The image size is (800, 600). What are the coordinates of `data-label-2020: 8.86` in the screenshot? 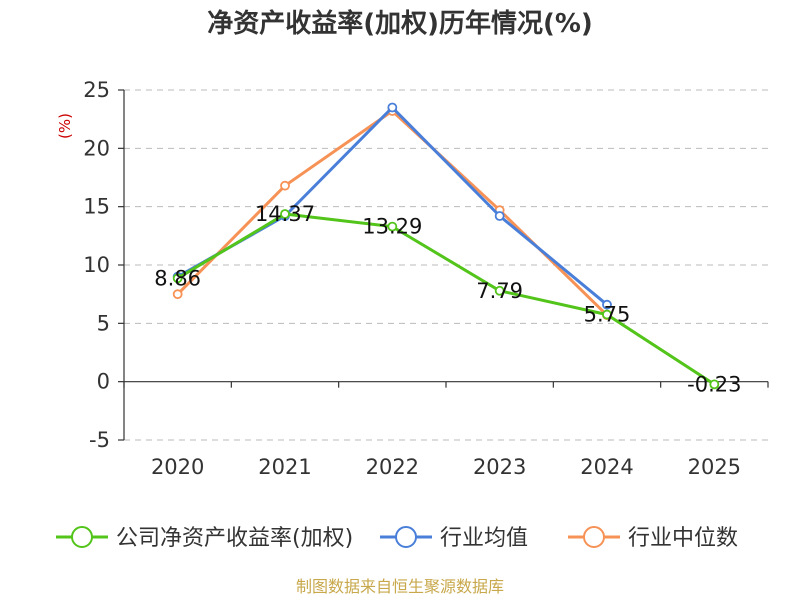 It's located at (177, 278).